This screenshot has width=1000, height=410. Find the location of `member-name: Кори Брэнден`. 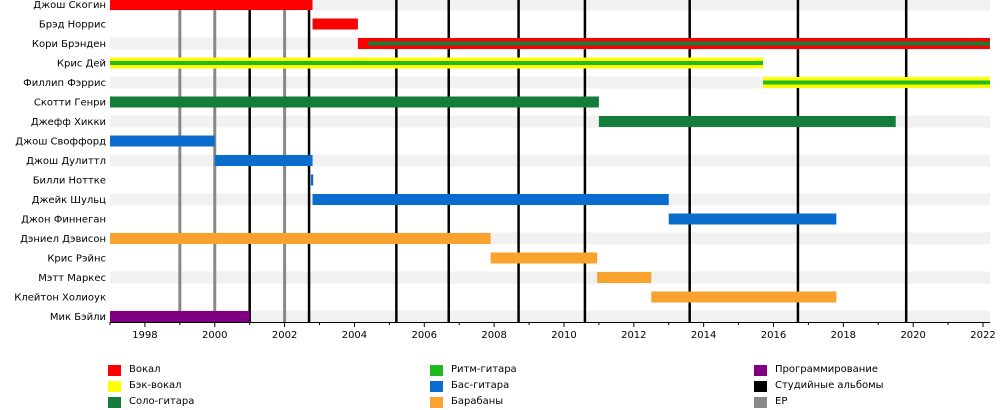

member-name: Кори Брэнден is located at coordinates (69, 44).